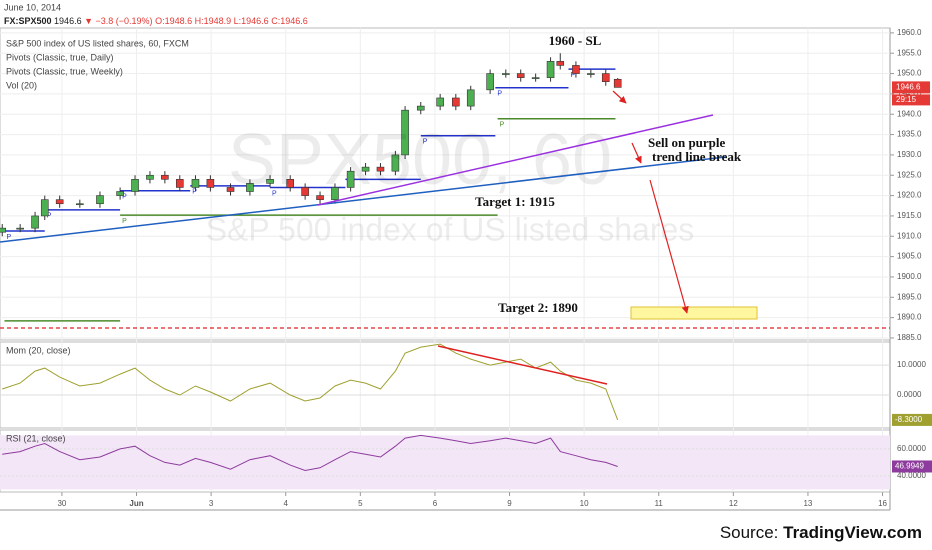  Describe the element at coordinates (909, 195) in the screenshot. I see `y-tick-label: 1920.0` at that location.